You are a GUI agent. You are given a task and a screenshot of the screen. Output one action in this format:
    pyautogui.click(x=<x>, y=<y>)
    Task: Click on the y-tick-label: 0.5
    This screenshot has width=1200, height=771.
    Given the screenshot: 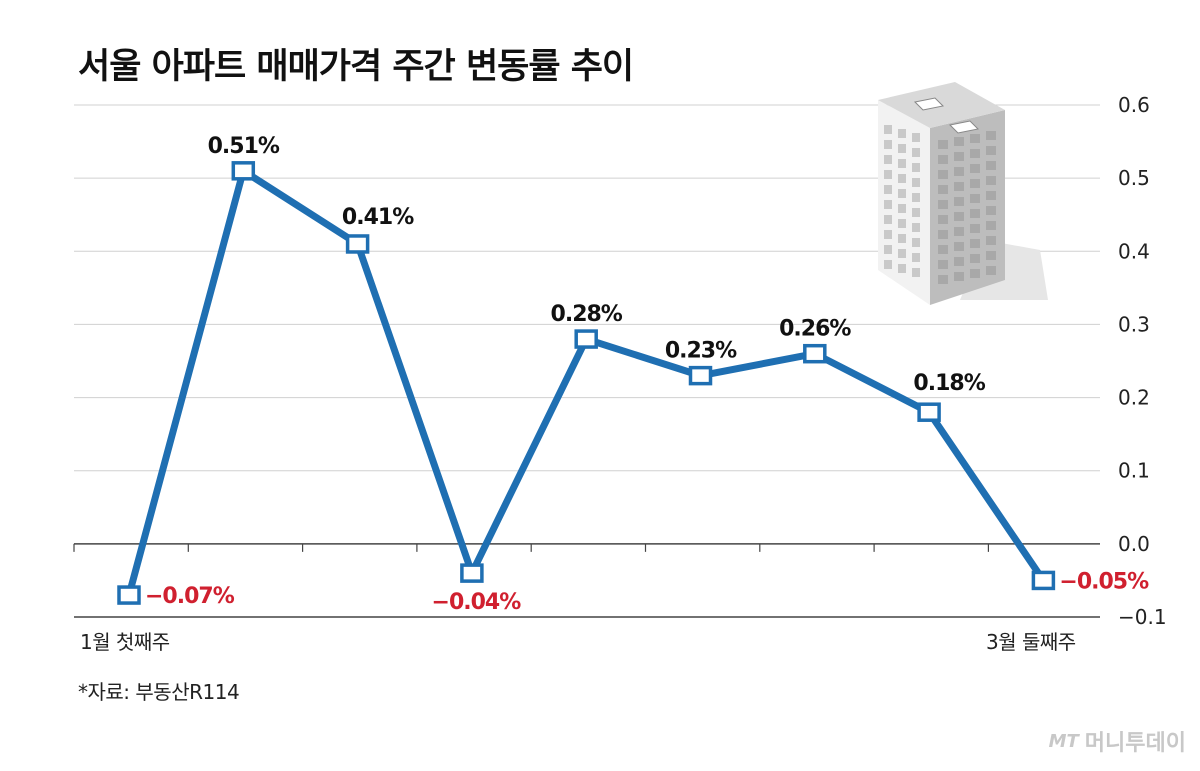 What is the action you would take?
    pyautogui.click(x=1134, y=178)
    